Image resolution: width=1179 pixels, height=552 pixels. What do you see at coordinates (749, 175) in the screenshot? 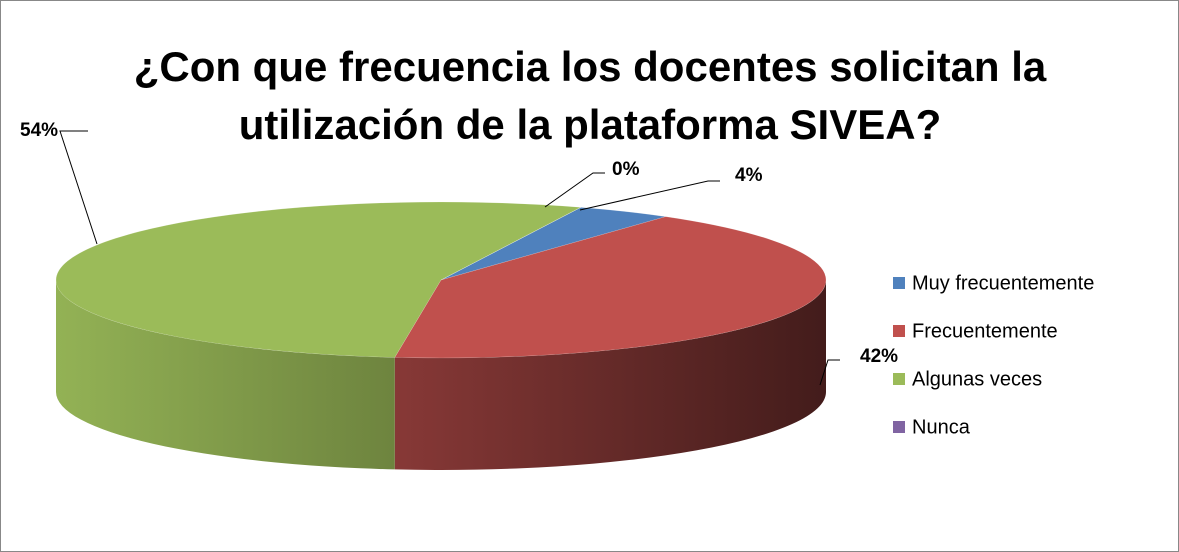
I see `data-label: 4%` at bounding box center [749, 175].